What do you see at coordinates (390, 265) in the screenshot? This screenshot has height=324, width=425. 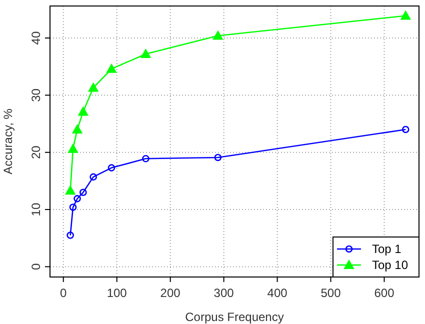 I see `legend-label: Top 10` at bounding box center [390, 265].